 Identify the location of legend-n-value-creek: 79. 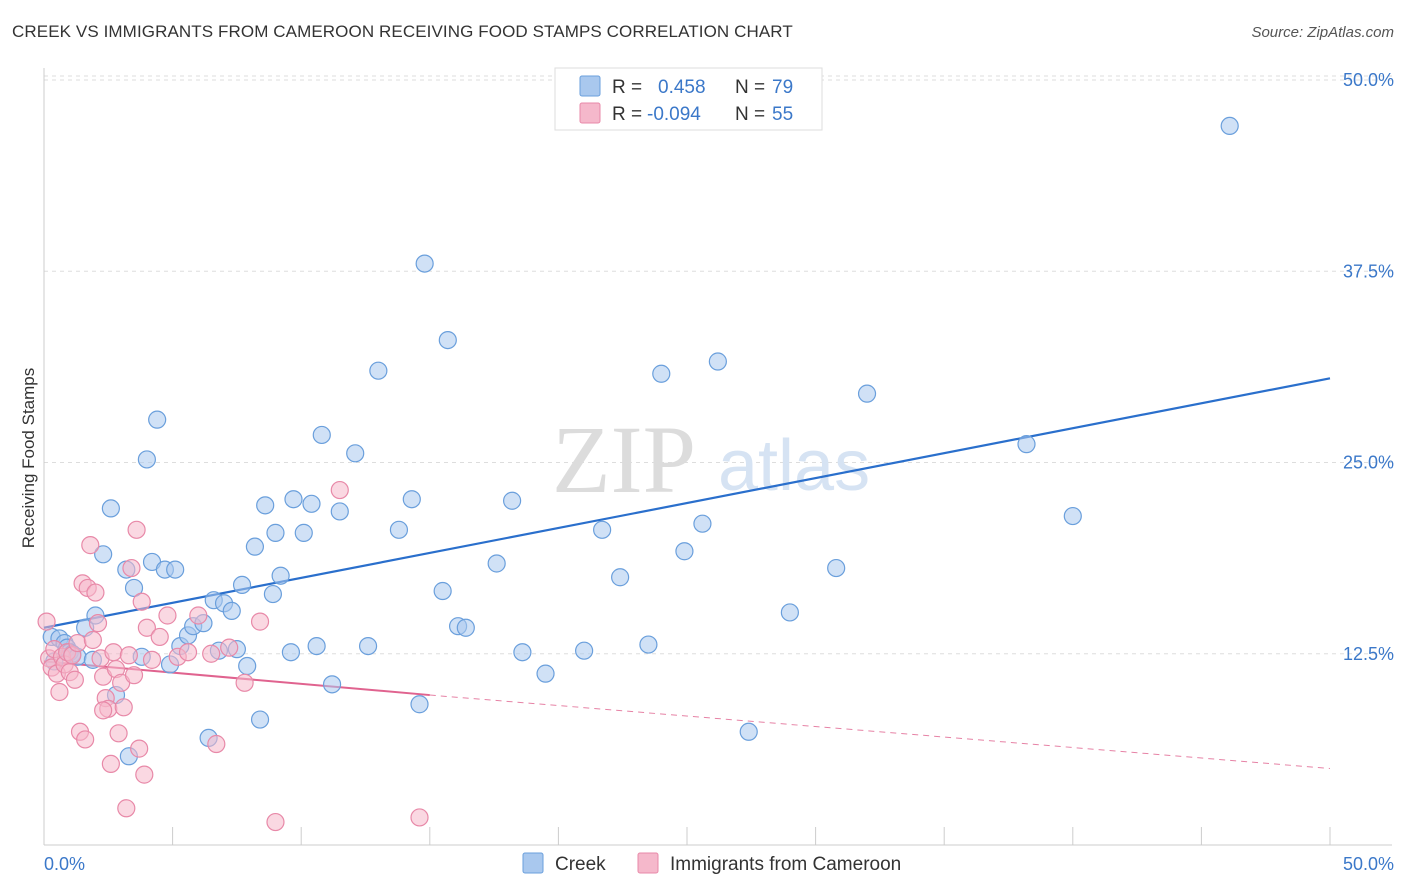
(782, 87).